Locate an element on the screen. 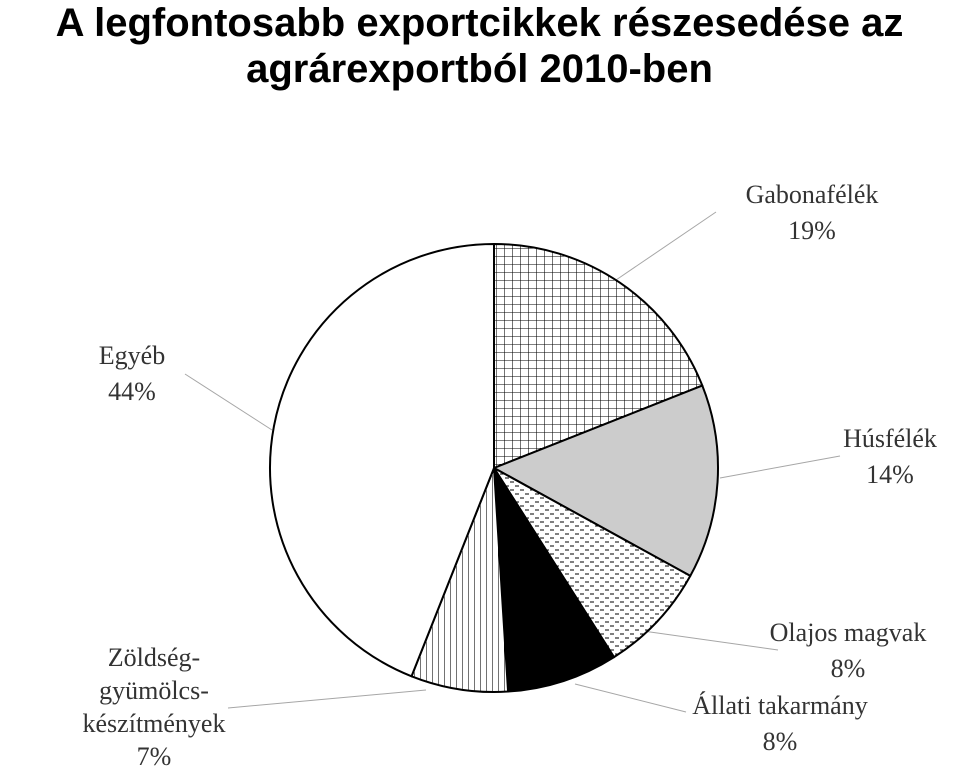 The image size is (959, 772). slice-label-line: Állati takarmány is located at coordinates (779, 705).